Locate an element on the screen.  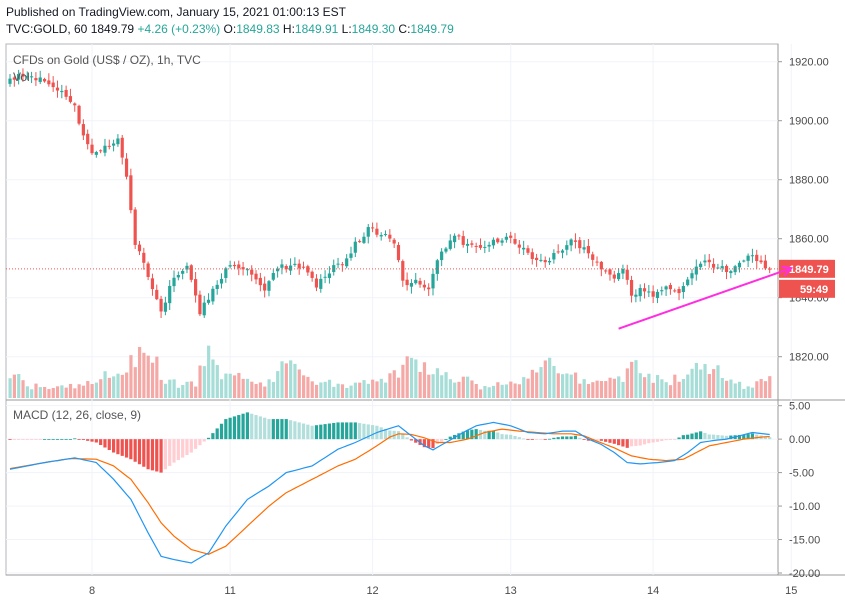
price-tick-label: 1820.00 is located at coordinates (809, 358).